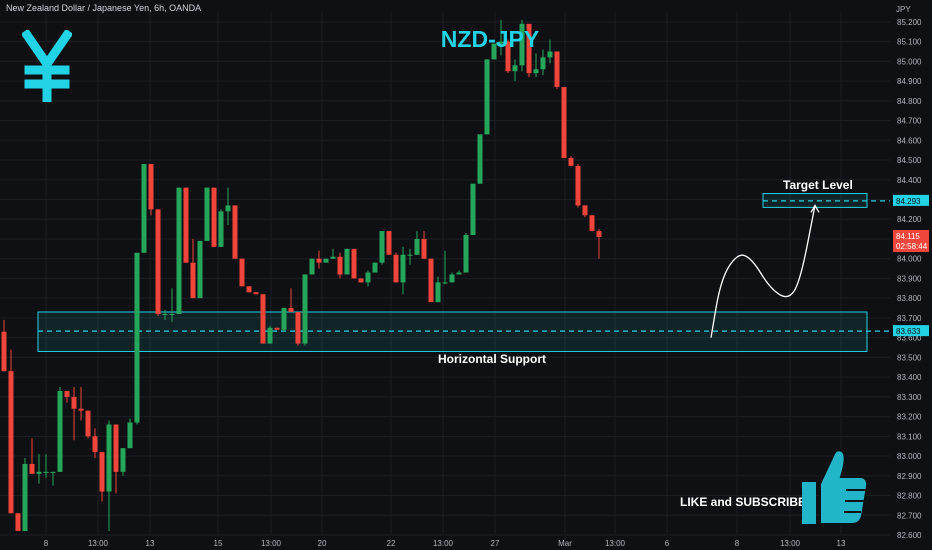 Image resolution: width=932 pixels, height=550 pixels. Describe the element at coordinates (909, 42) in the screenshot. I see `y-tick-label: 85.100` at that location.